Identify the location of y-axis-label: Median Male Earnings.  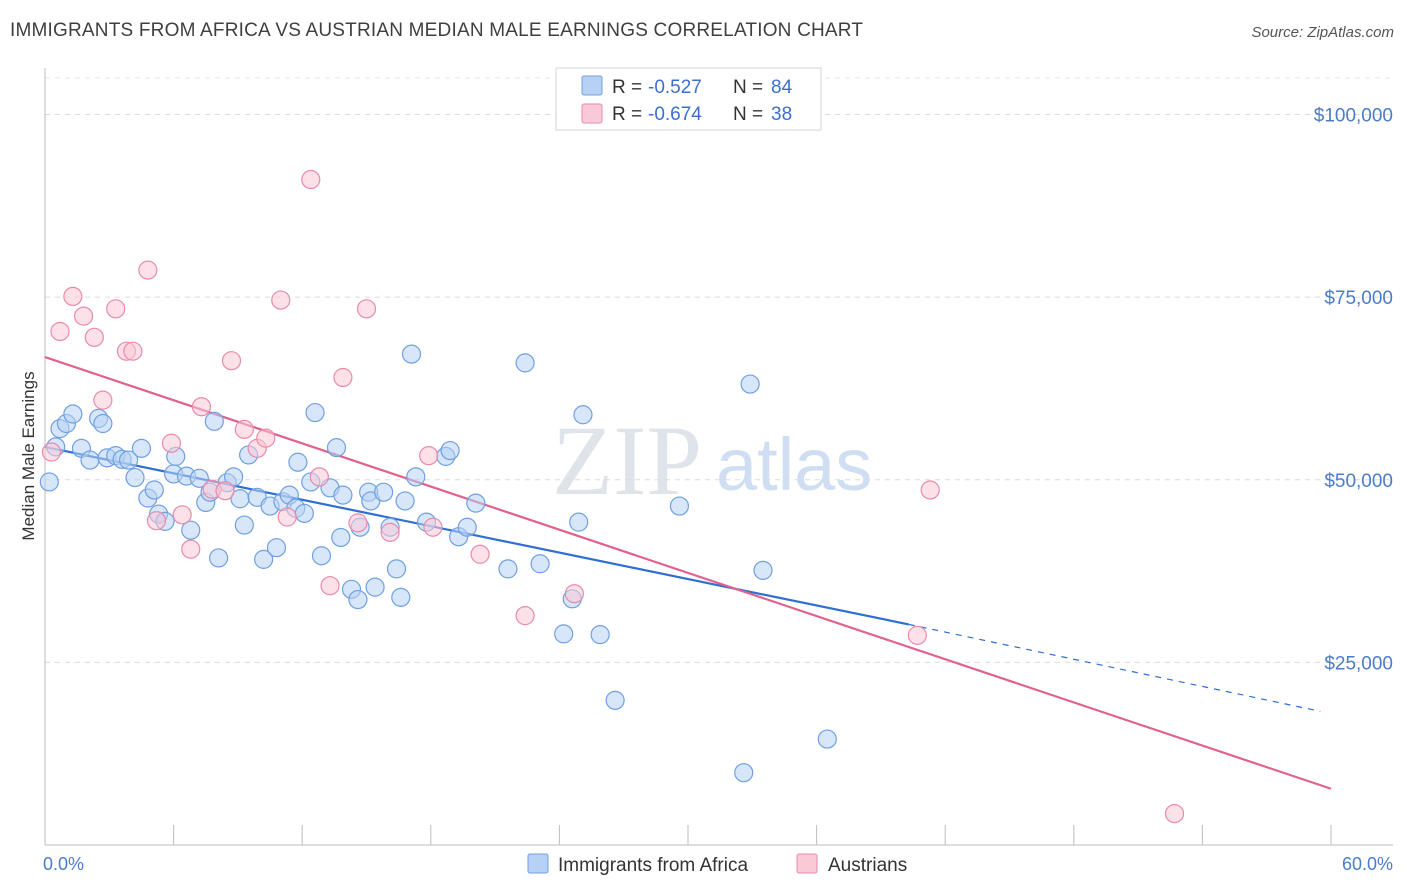
(28, 455).